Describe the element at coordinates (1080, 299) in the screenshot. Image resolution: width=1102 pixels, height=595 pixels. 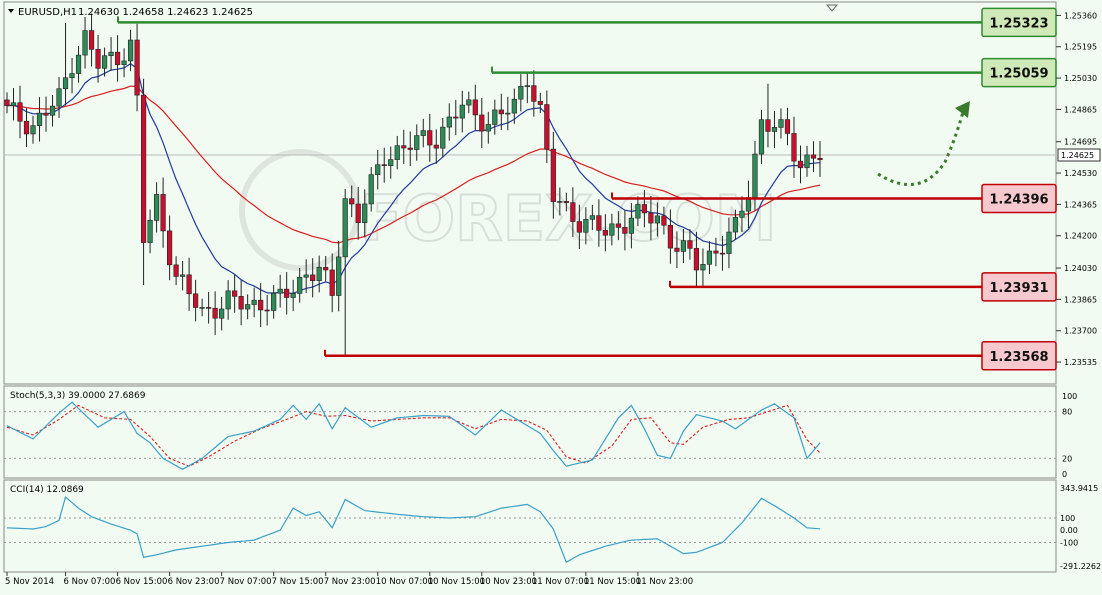
I see `price-tick-label: 1.23865` at that location.